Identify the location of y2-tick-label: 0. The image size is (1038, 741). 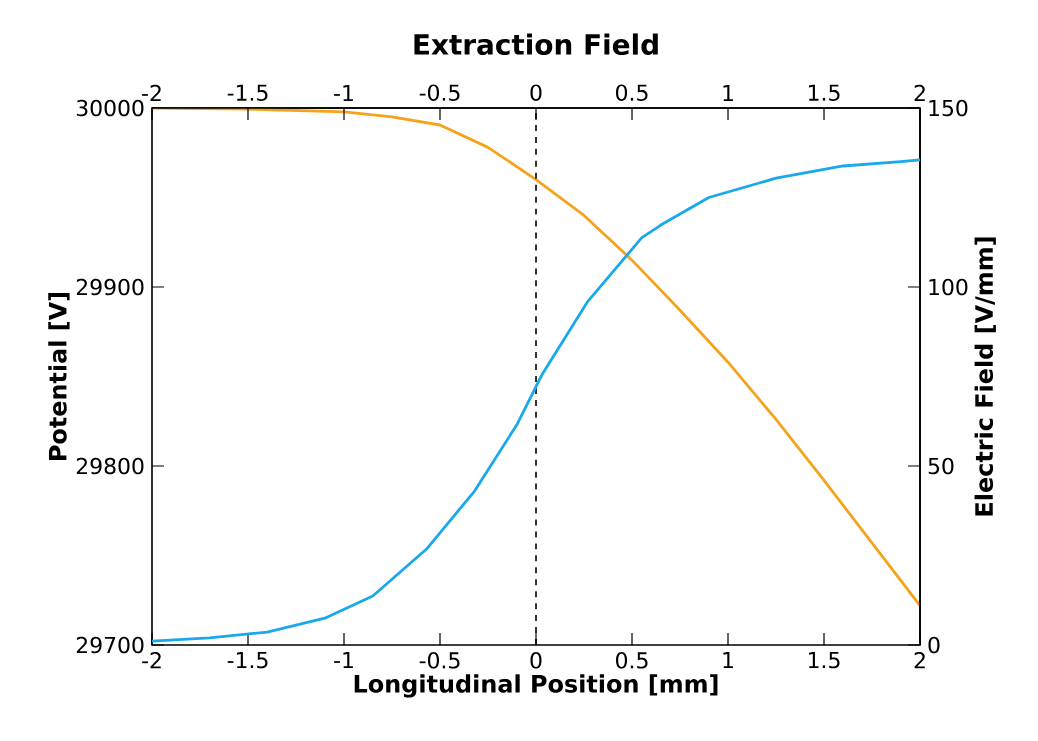
(934, 645).